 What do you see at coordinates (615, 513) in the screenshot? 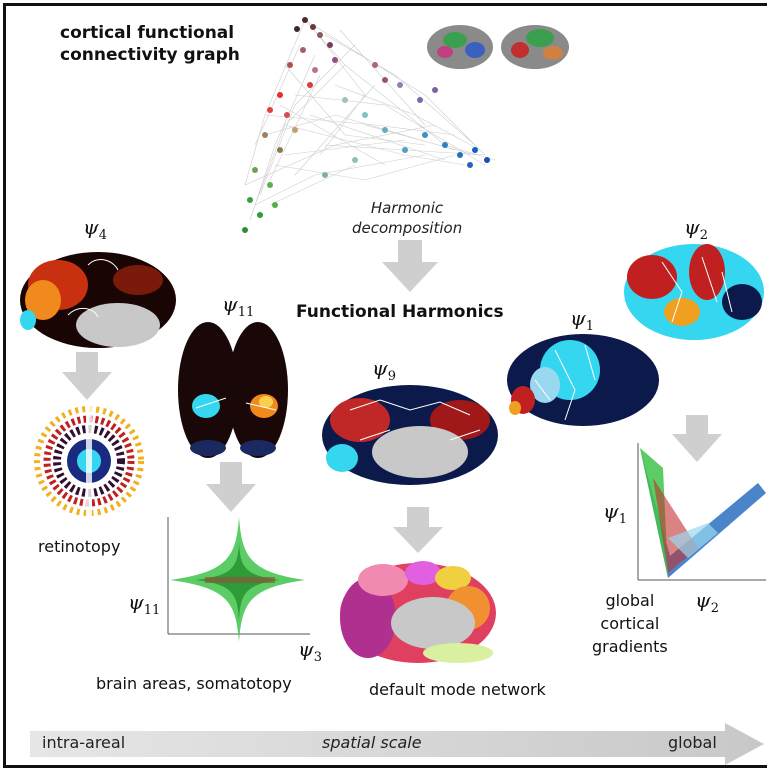
I see `axis-psi1-label: ψ1` at bounding box center [615, 513].